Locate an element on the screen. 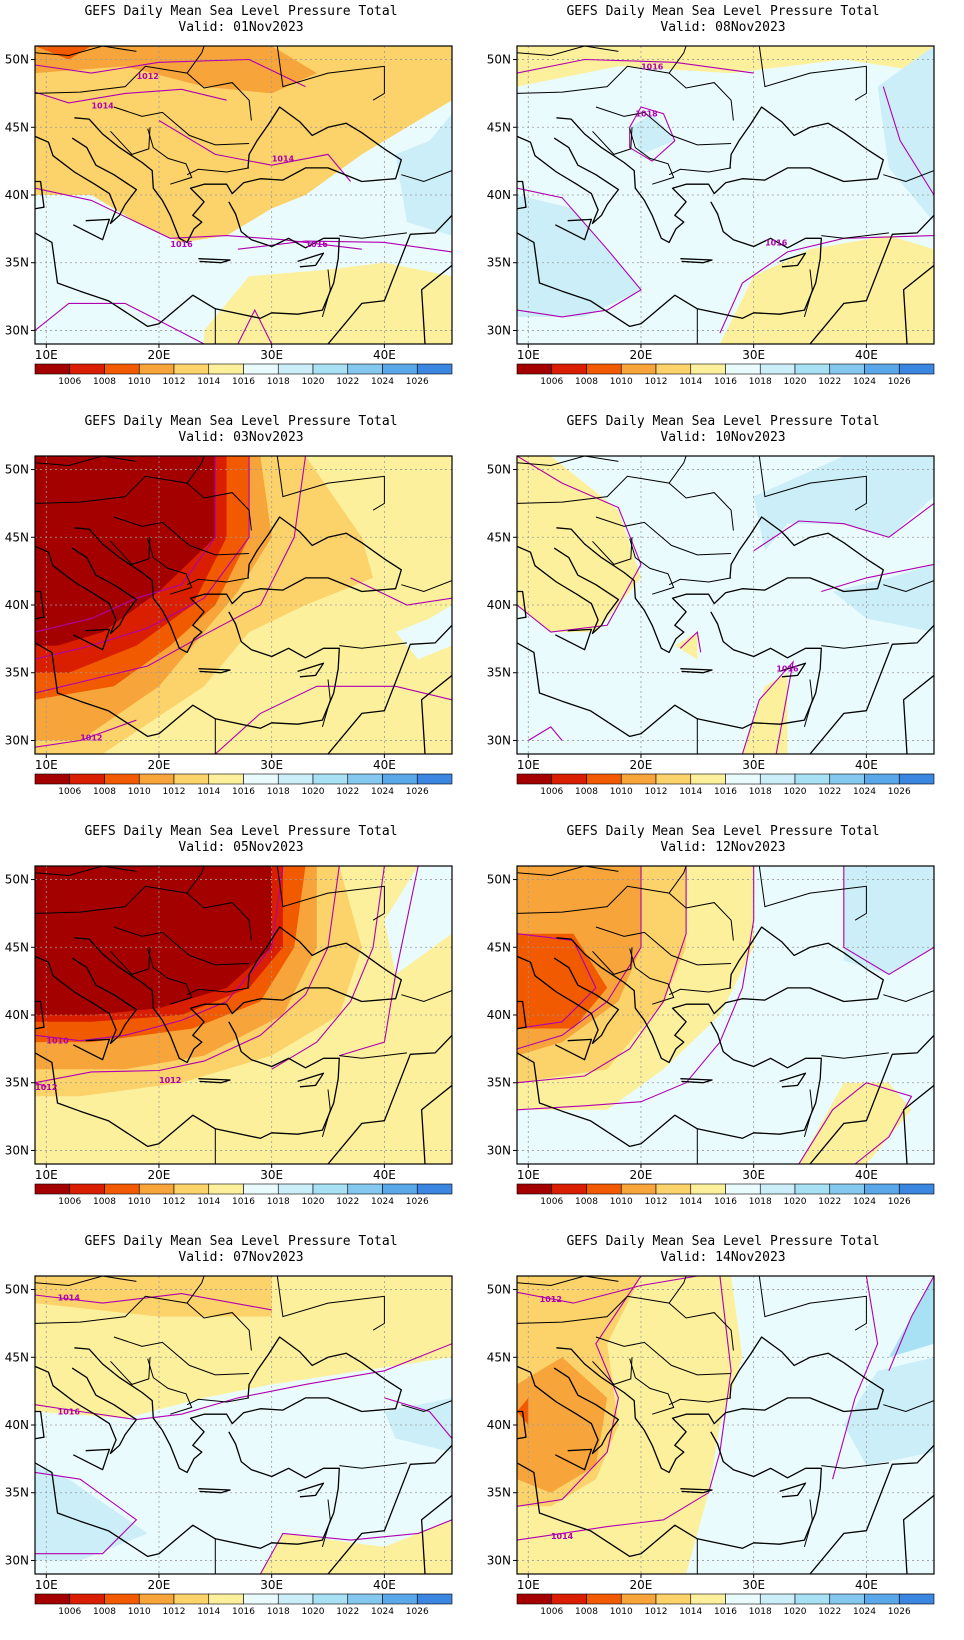  panel-title: GEFS Daily Mean Sea Level Pressure Total is located at coordinates (241, 421).